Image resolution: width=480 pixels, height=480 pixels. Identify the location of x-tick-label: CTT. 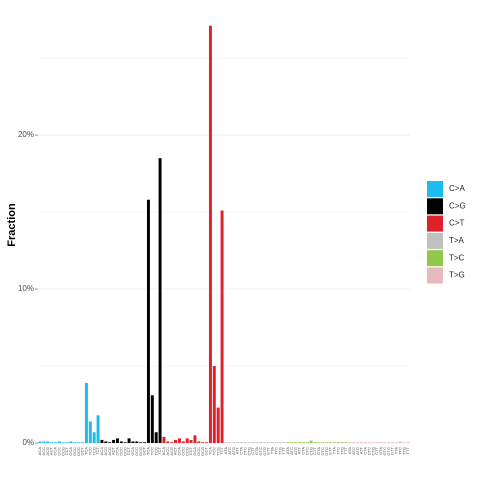
(376, 450).